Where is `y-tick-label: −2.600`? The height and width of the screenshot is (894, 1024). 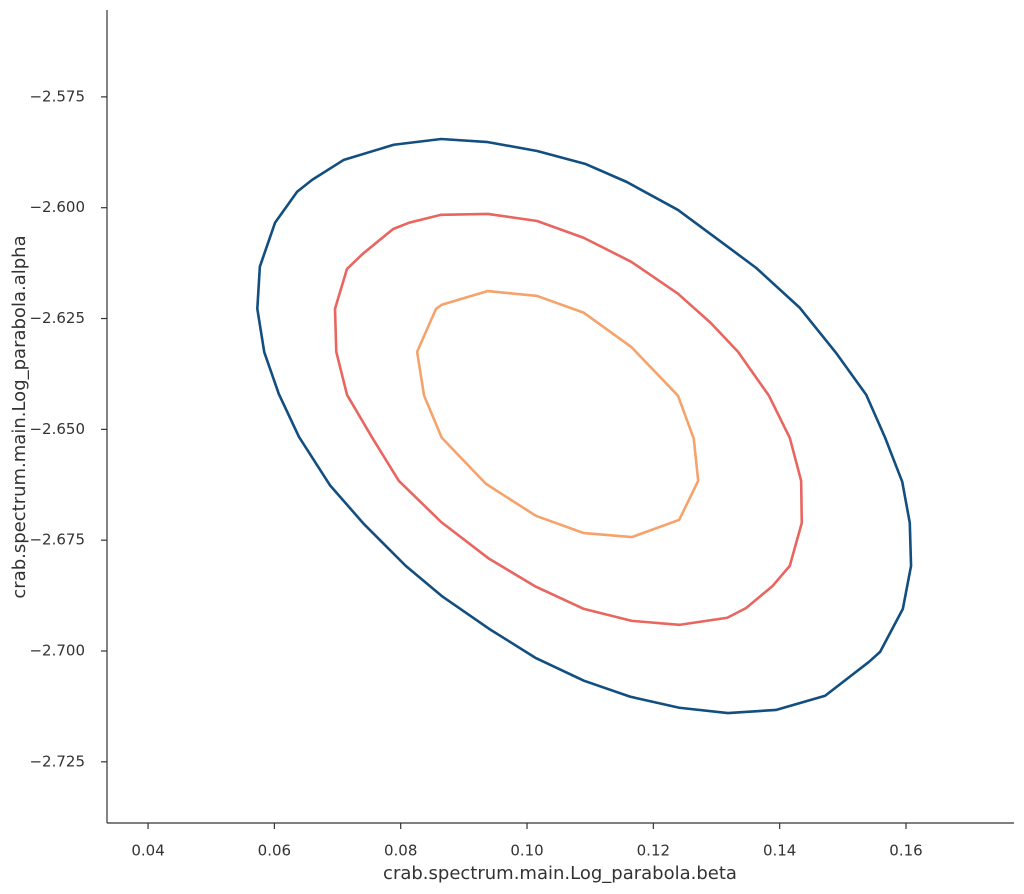
y-tick-label: −2.600 is located at coordinates (57, 207).